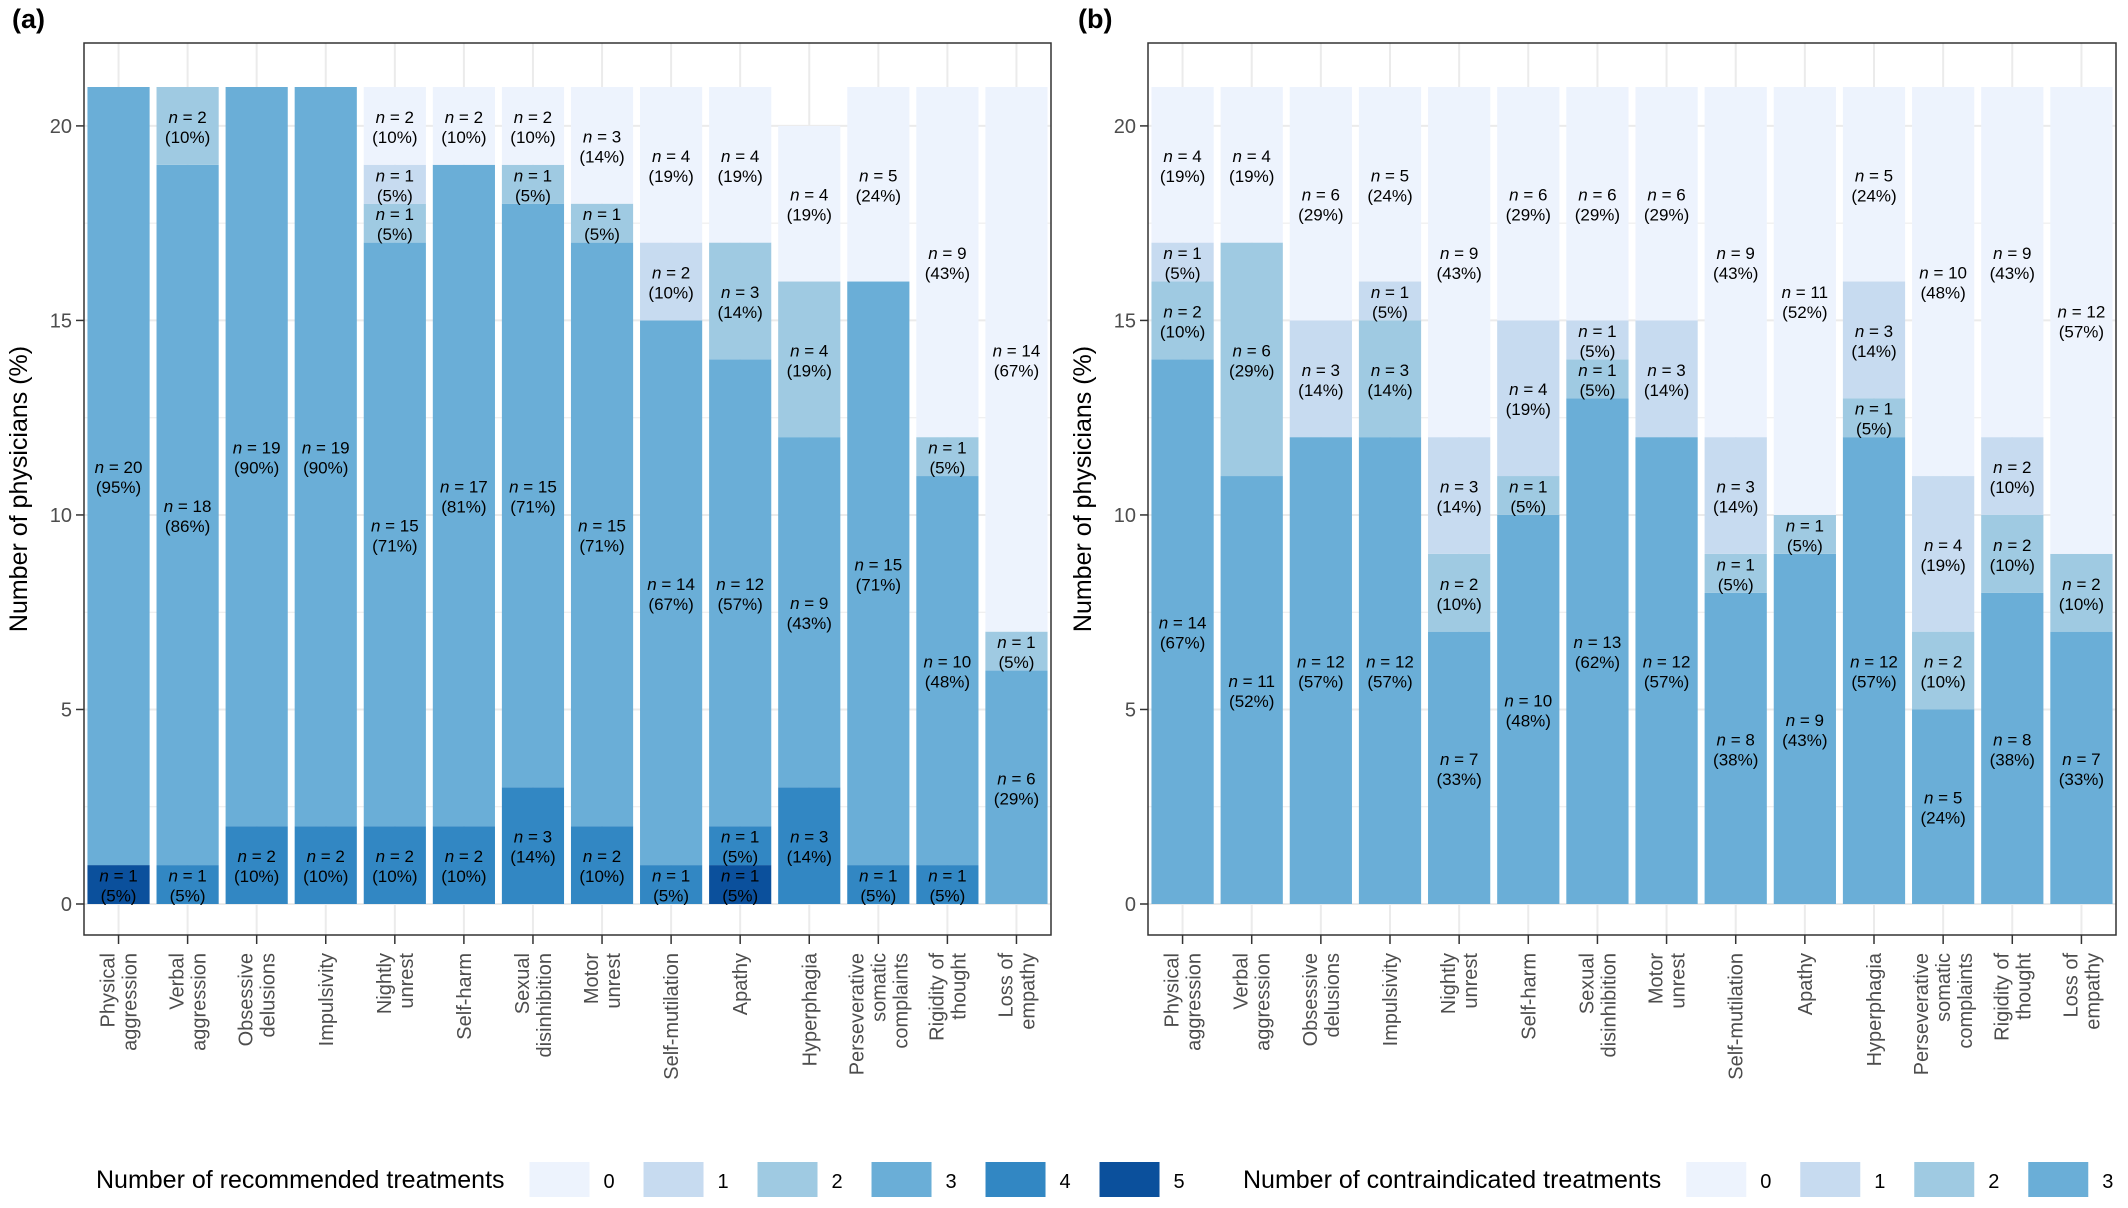 This screenshot has width=2128, height=1208. What do you see at coordinates (1597, 662) in the screenshot?
I see `bar-percent-label: (62%)` at bounding box center [1597, 662].